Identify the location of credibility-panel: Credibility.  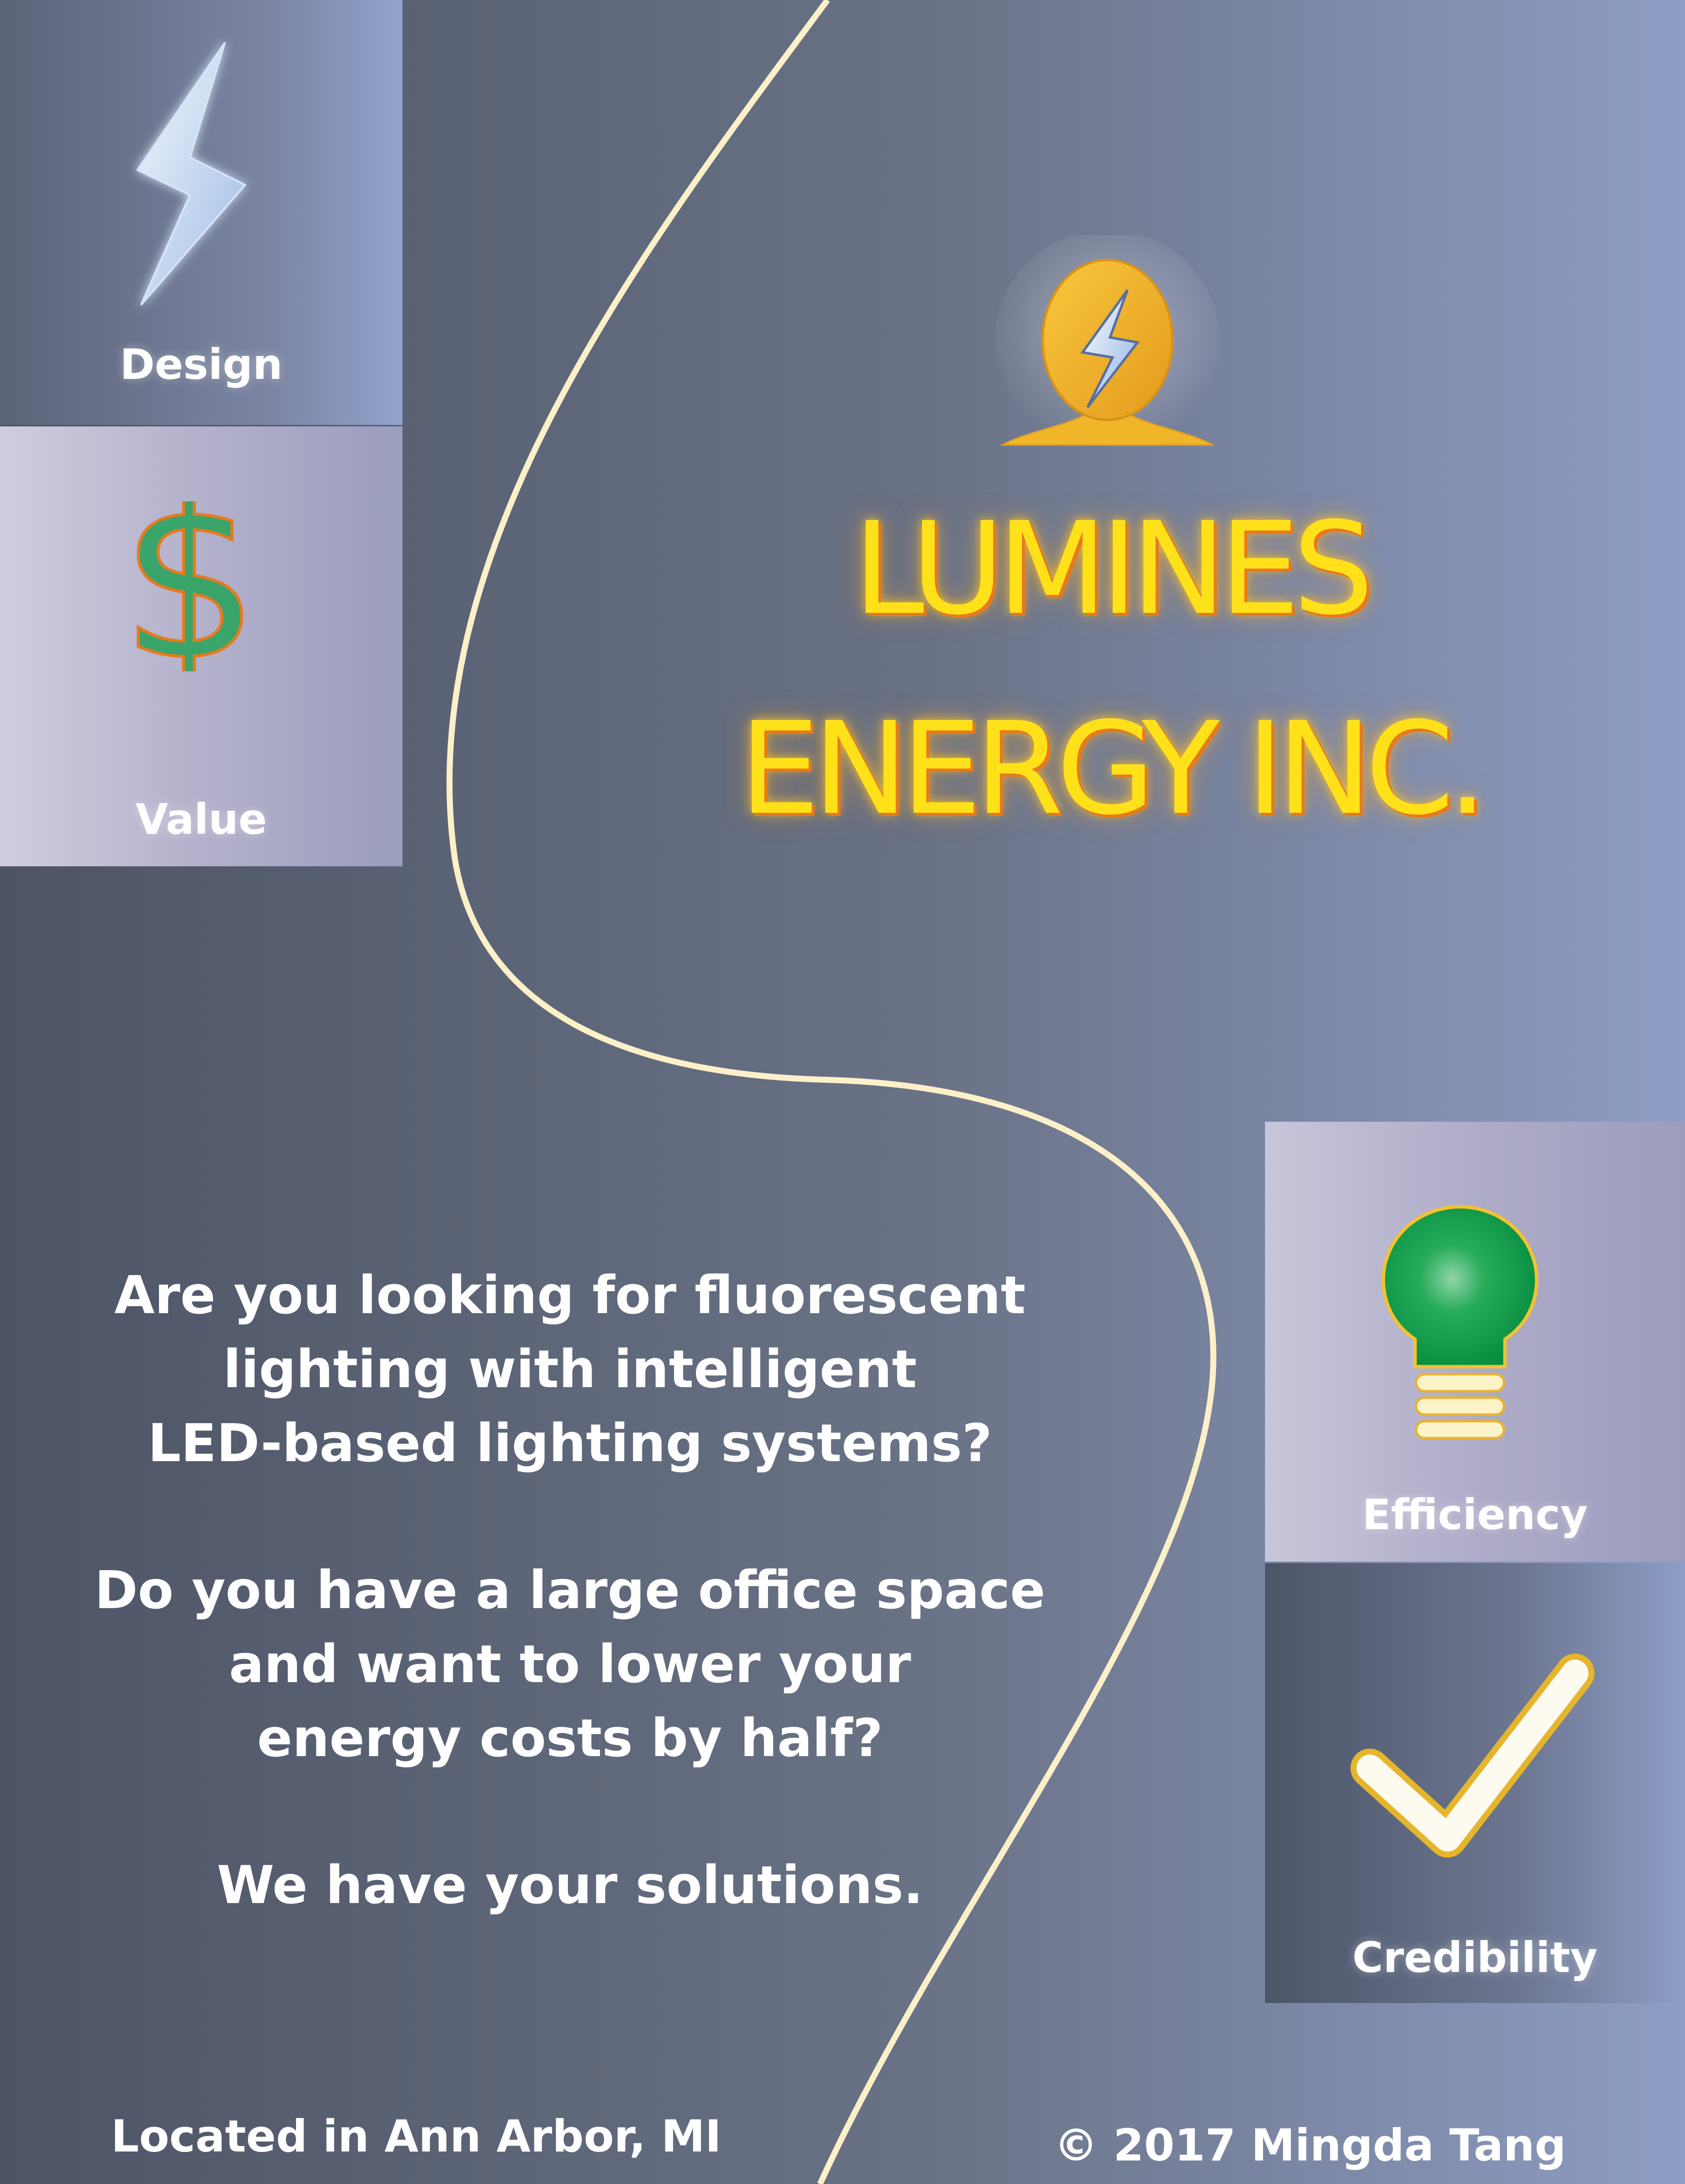
(1475, 1783).